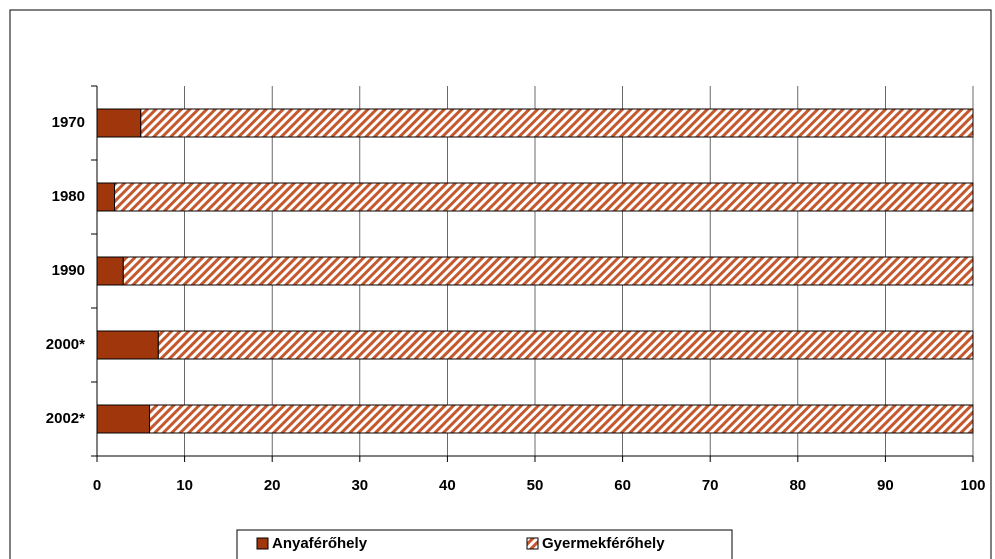 The image size is (995, 559). Describe the element at coordinates (885, 485) in the screenshot. I see `x-tick-label: 90` at that location.